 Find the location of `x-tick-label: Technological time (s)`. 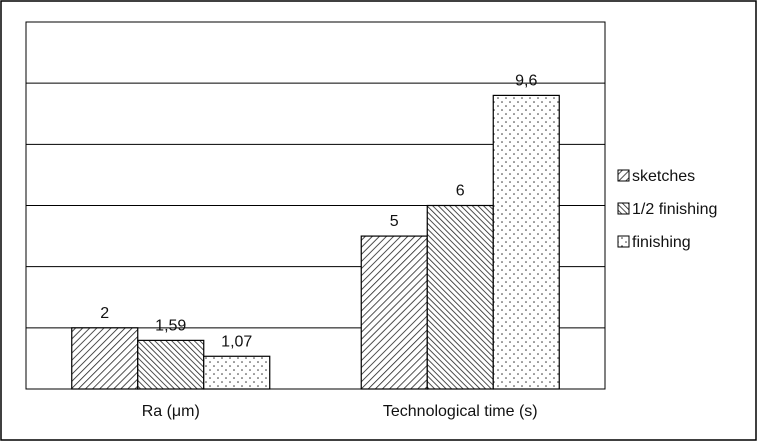

x-tick-label: Technological time (s) is located at coordinates (460, 411).